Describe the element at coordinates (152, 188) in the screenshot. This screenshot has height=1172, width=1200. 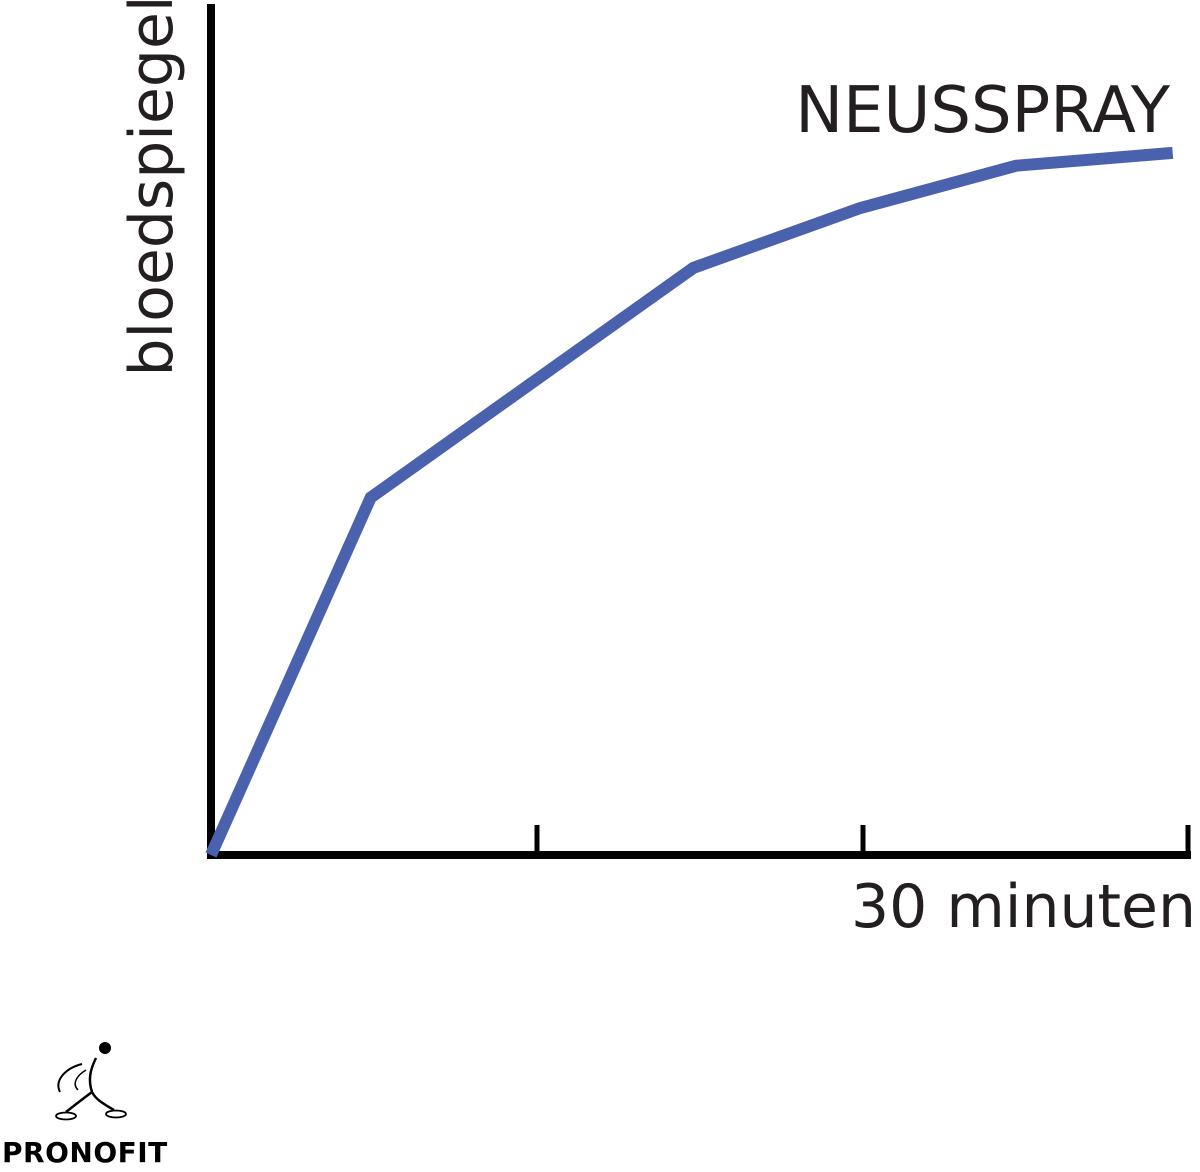
I see `y-axis-label: bloedspiegel` at that location.